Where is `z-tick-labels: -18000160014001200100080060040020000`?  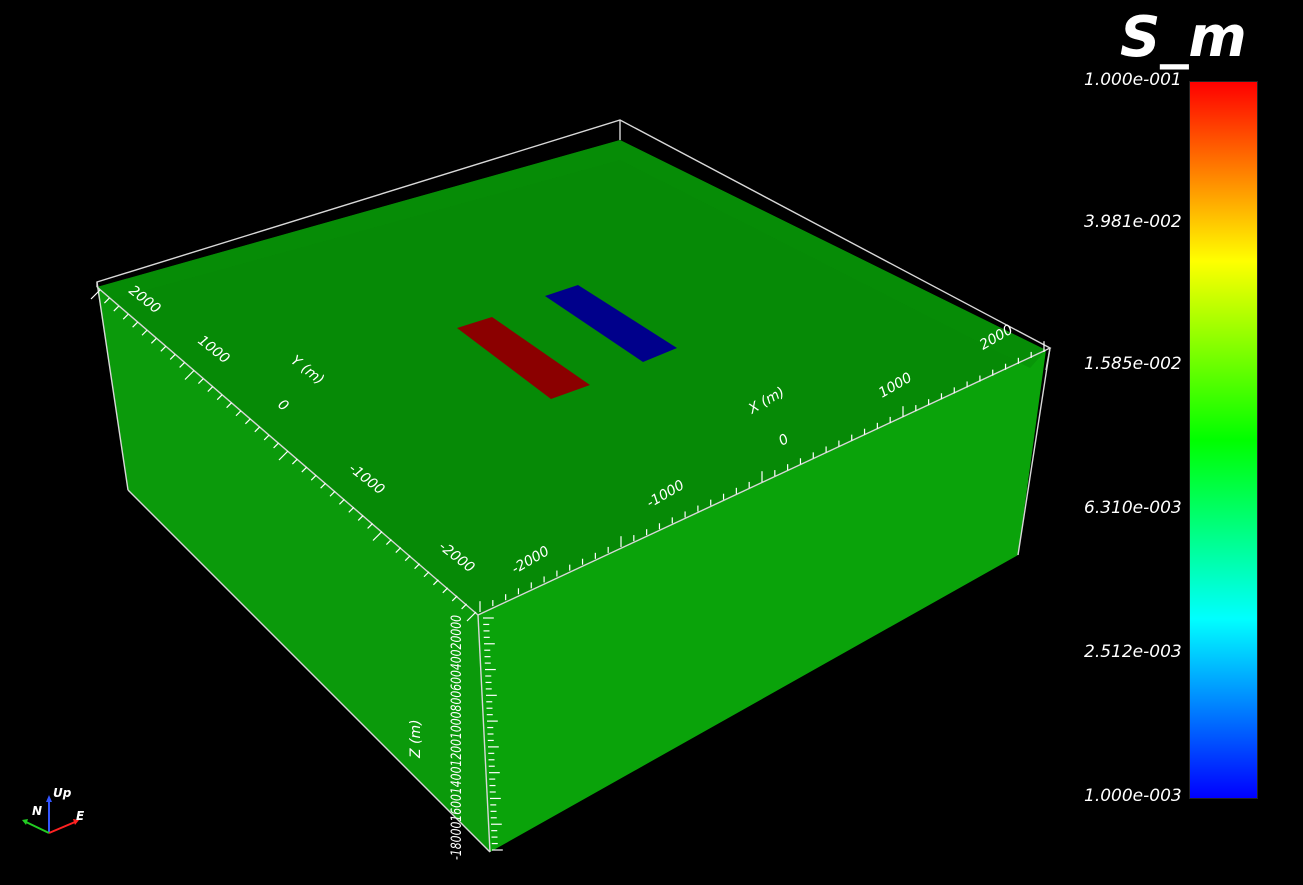 z-tick-labels: -18000160014001200100080060040020000 is located at coordinates (457, 737).